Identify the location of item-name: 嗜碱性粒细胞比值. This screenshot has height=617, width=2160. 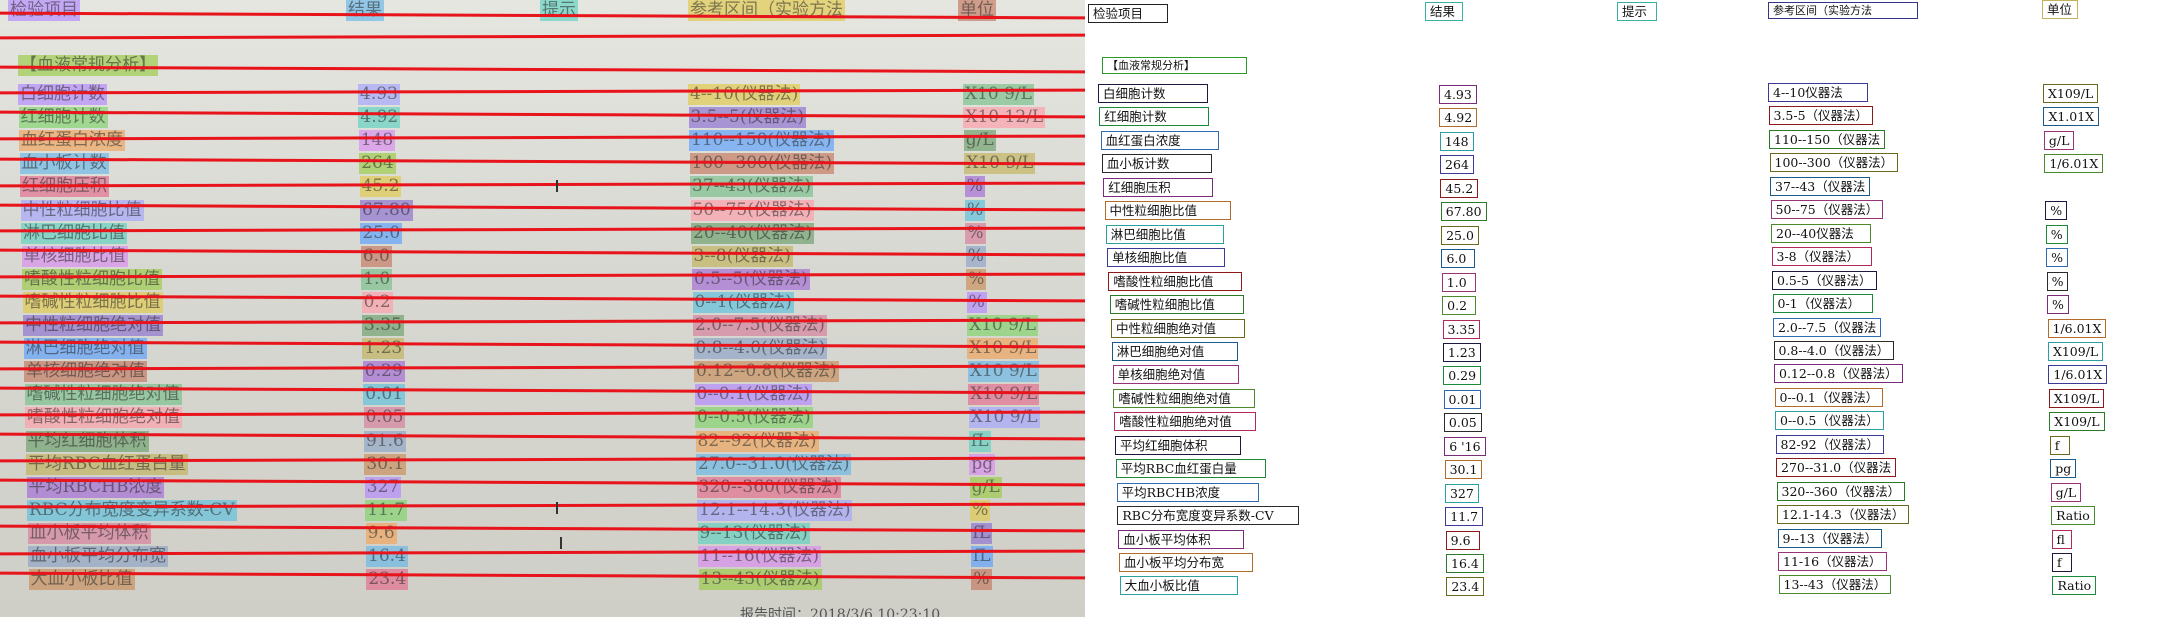
(1176, 305).